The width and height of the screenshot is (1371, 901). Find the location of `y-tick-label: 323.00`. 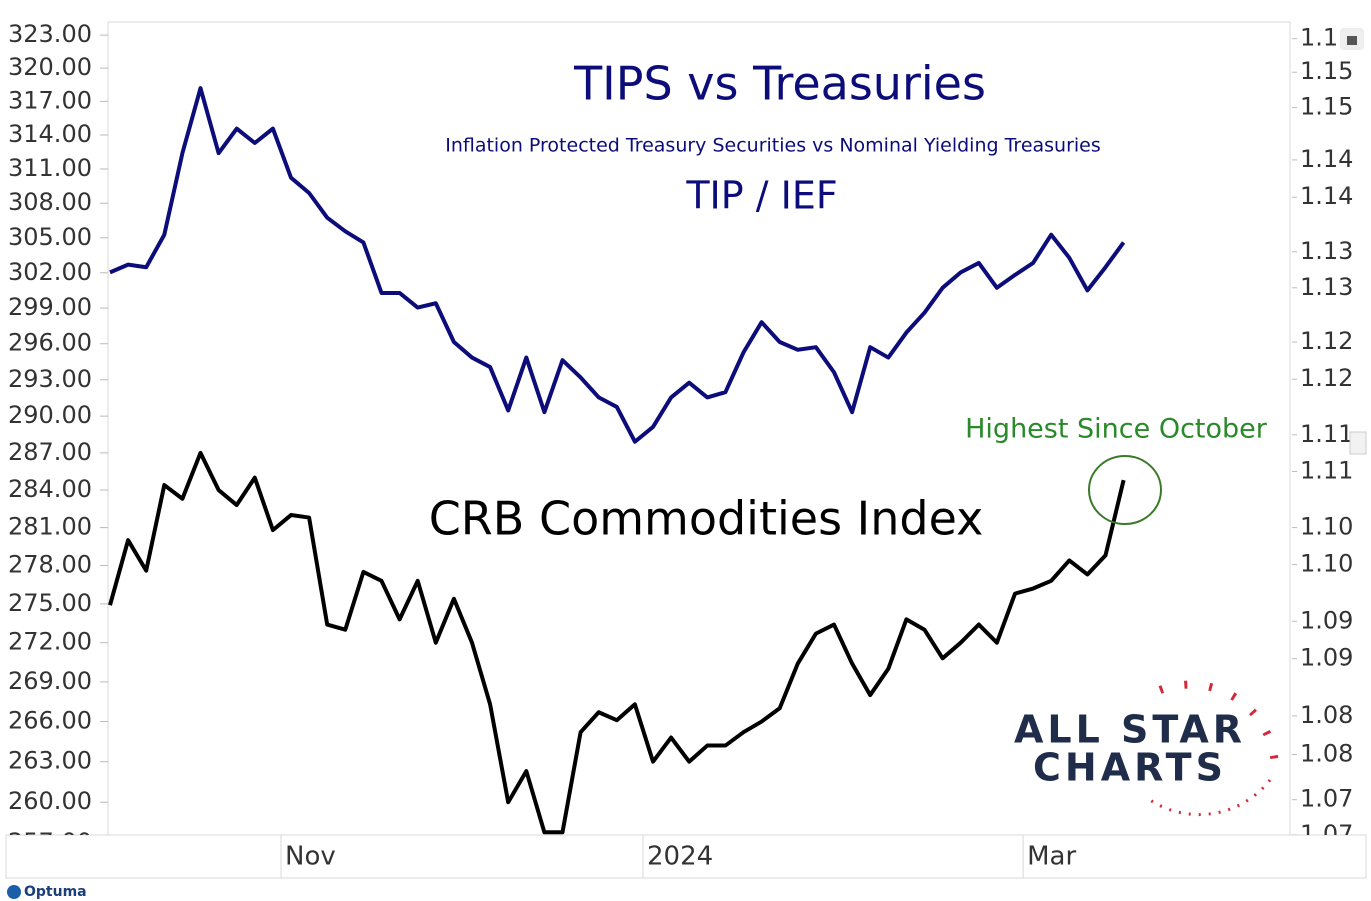

y-tick-label: 323.00 is located at coordinates (50, 34).